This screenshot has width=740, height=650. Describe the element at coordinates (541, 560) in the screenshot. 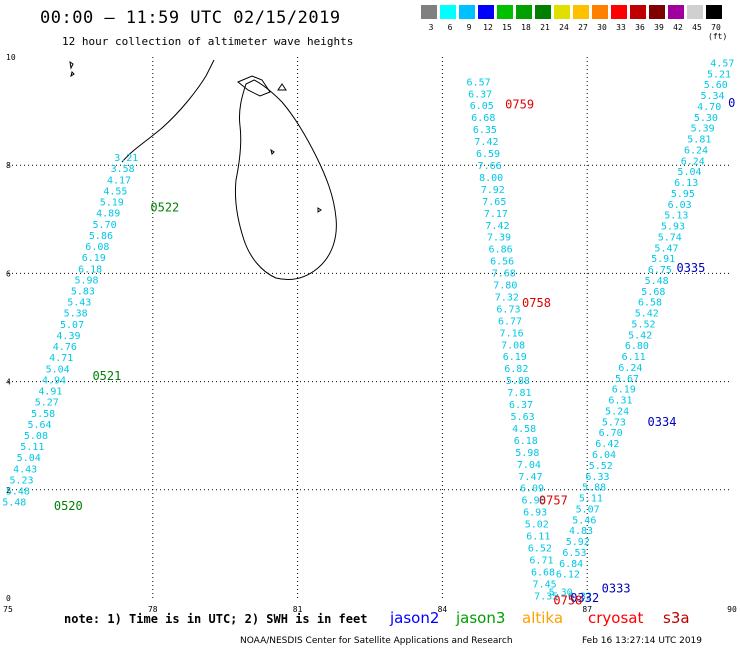

I see `wave-height-value: 6.71` at that location.